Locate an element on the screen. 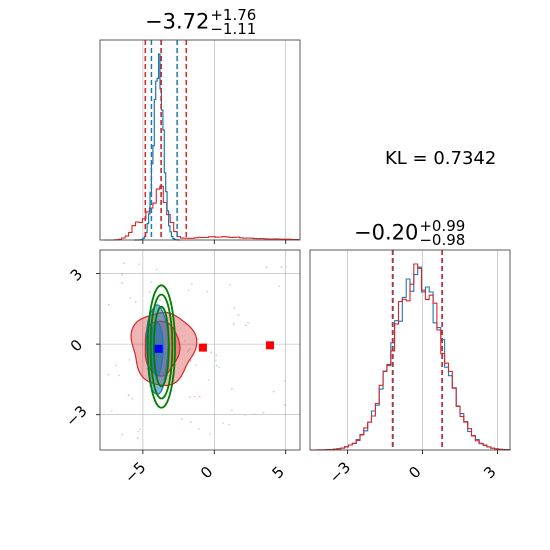 This screenshot has width=550, height=550. kl-divergence-label: KL = 0.7342 is located at coordinates (441, 158).